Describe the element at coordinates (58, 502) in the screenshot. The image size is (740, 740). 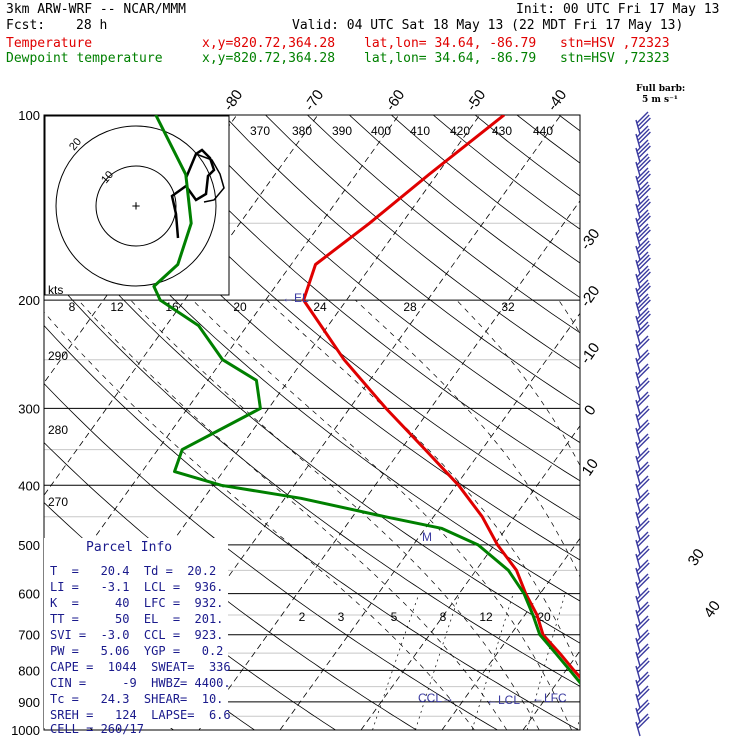
I see `theta-label: 270` at that location.